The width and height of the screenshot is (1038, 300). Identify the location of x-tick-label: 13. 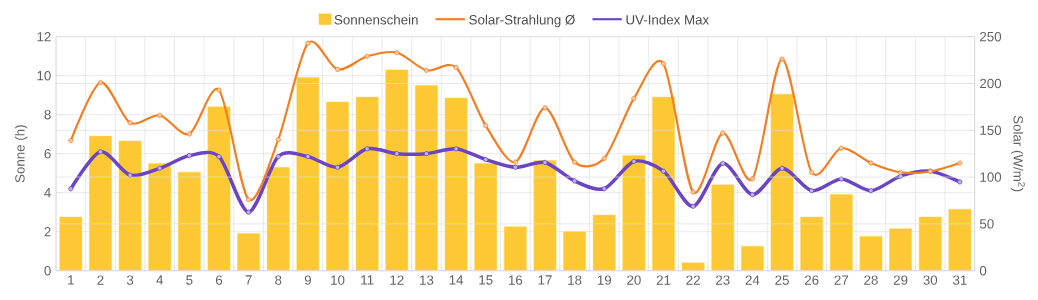
(427, 280).